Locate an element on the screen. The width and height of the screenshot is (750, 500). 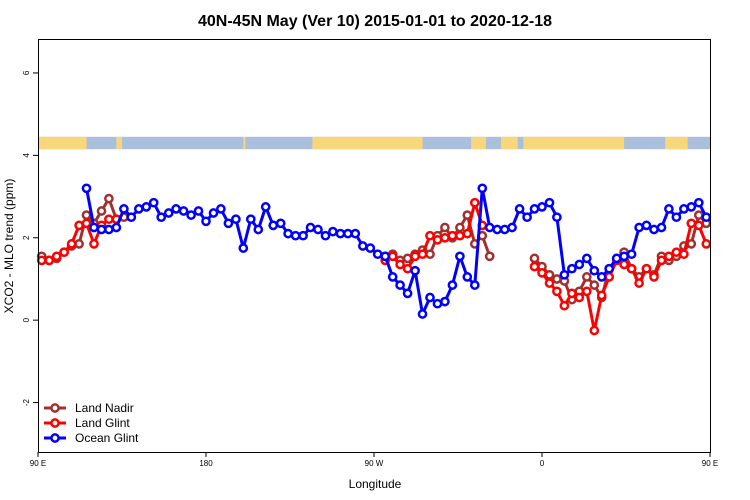
legend-item: Land Nadir is located at coordinates (89, 408).